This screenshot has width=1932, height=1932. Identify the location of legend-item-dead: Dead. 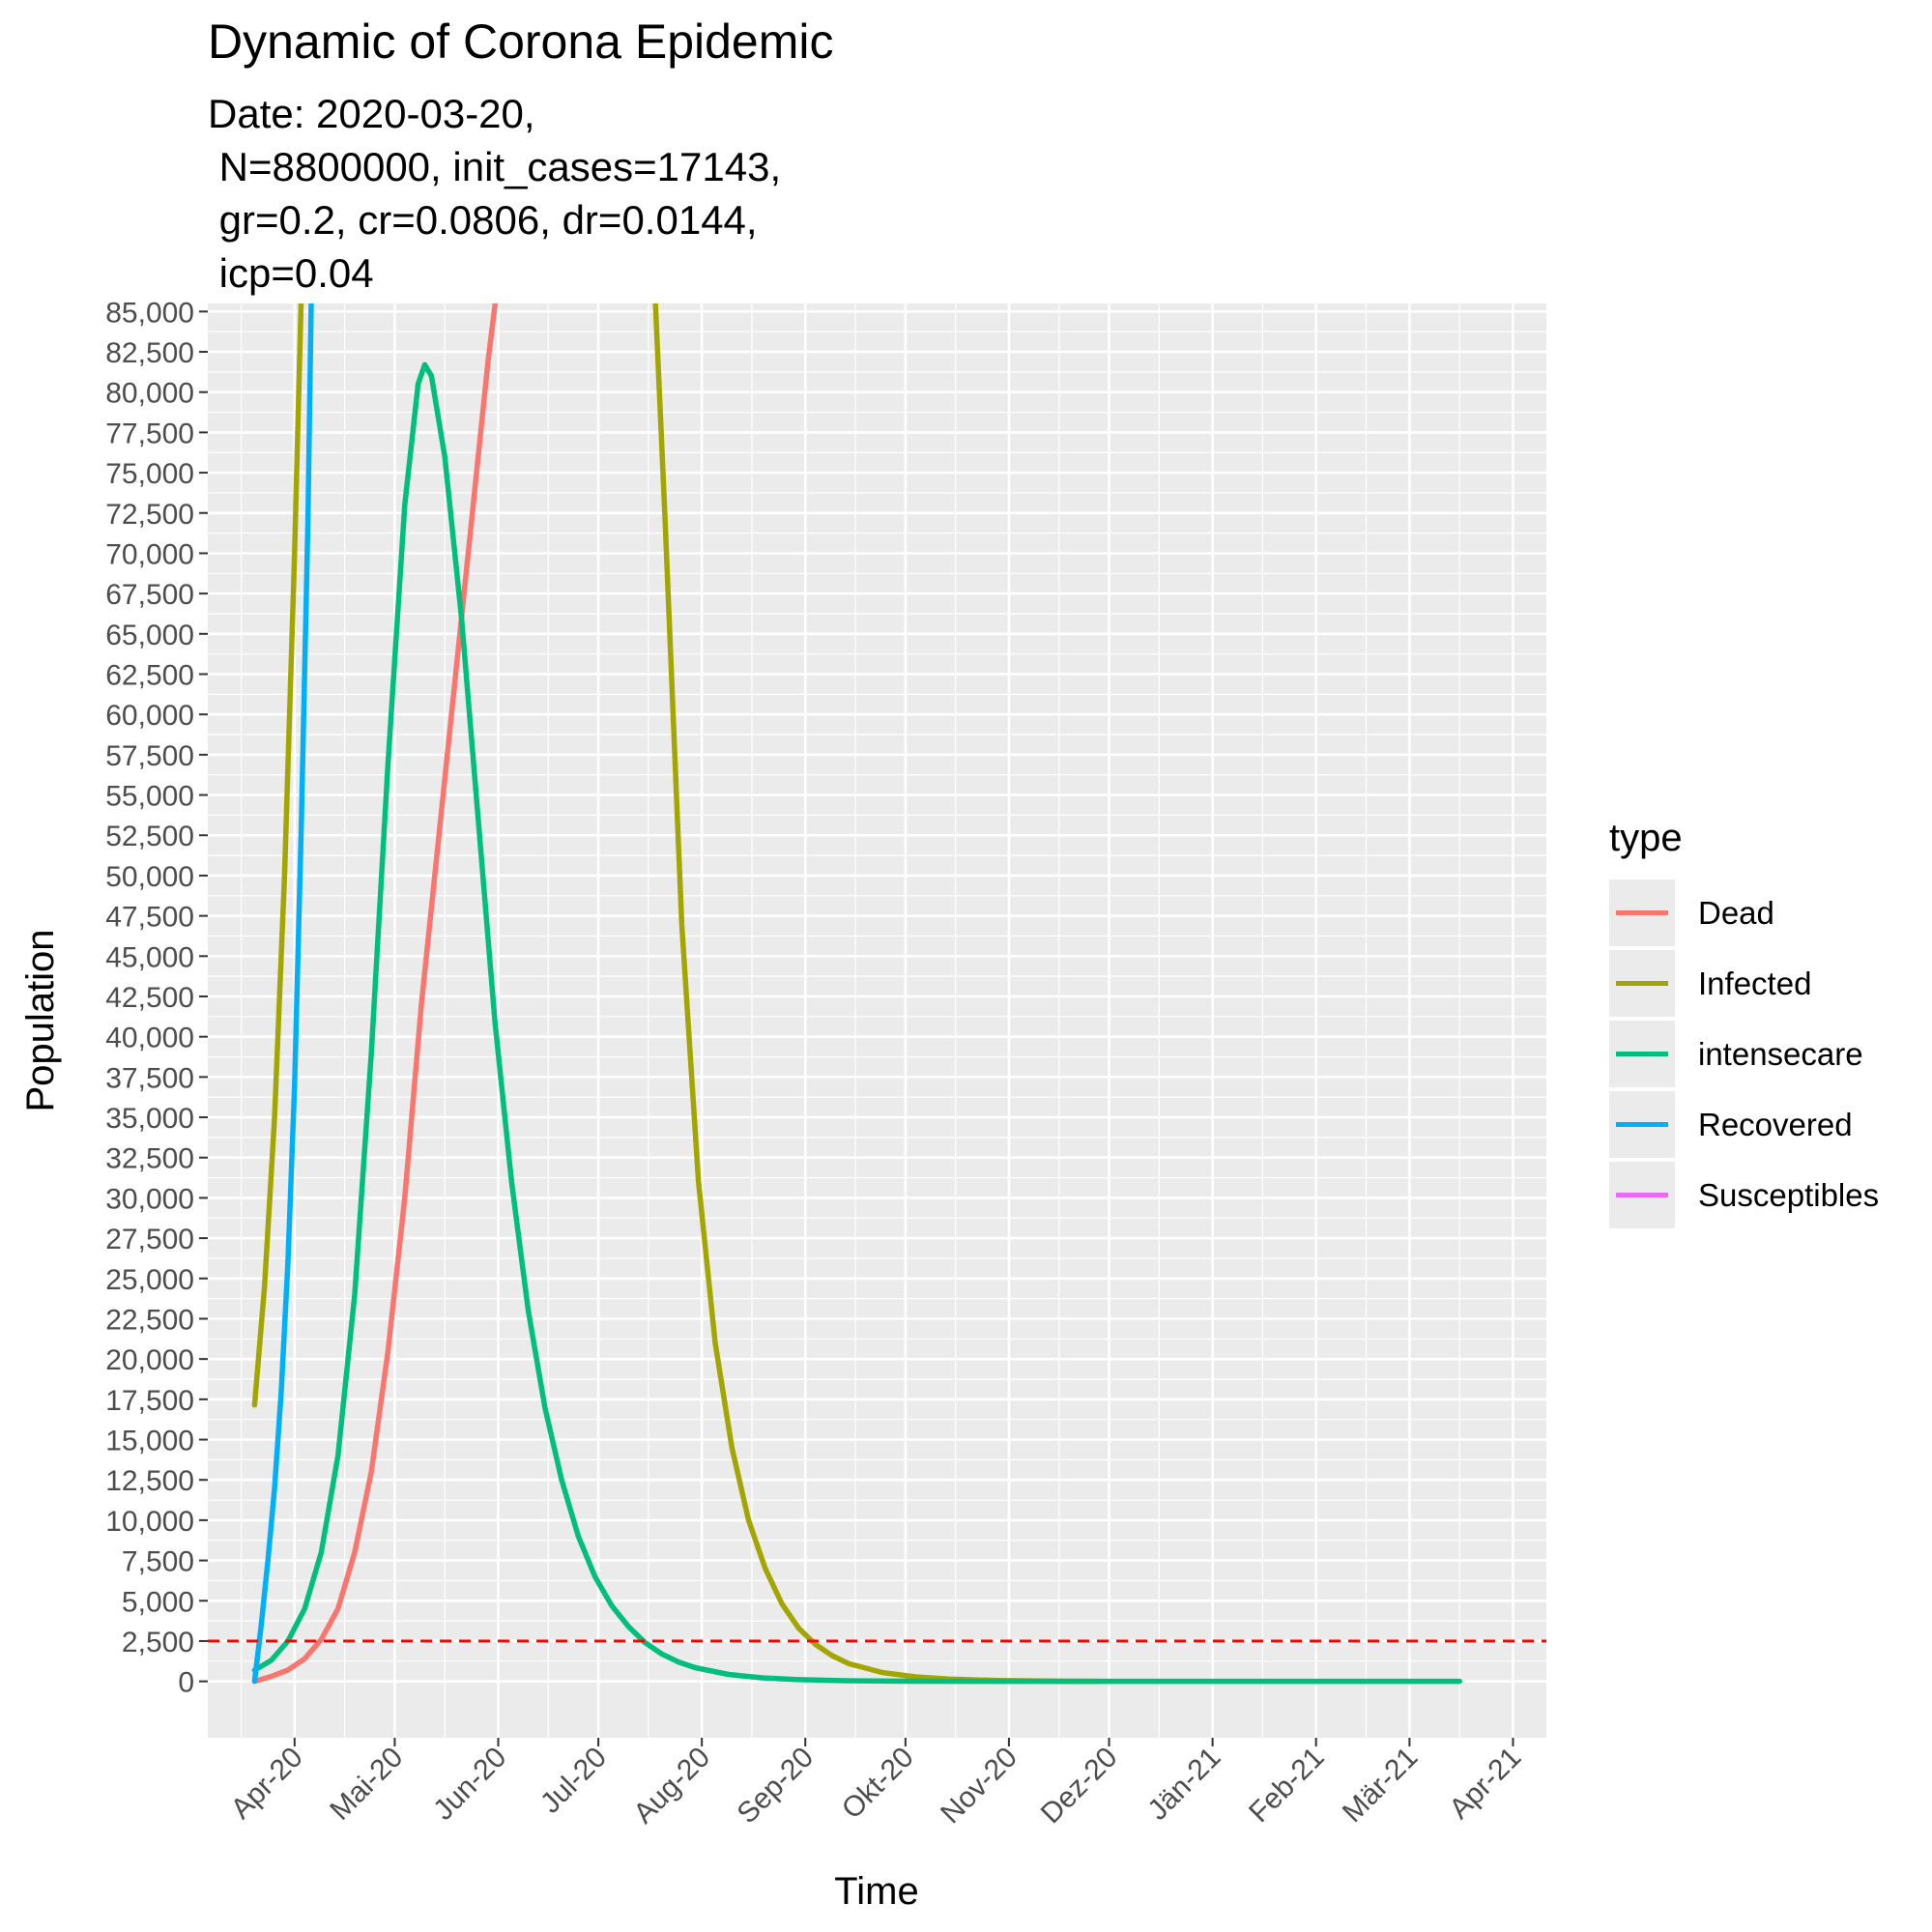
(1744, 913).